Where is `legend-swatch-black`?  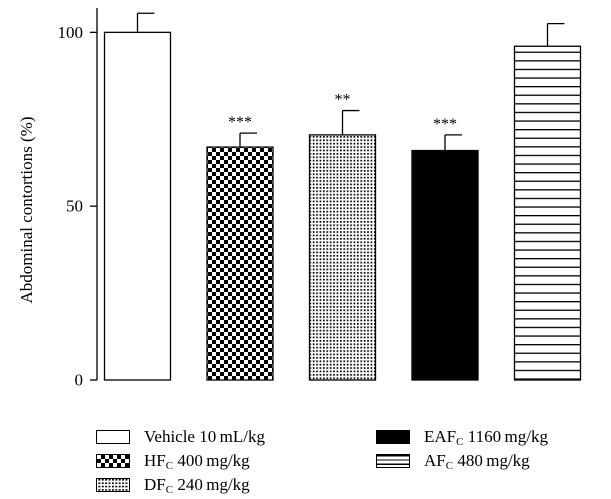
legend-swatch-black is located at coordinates (393, 437).